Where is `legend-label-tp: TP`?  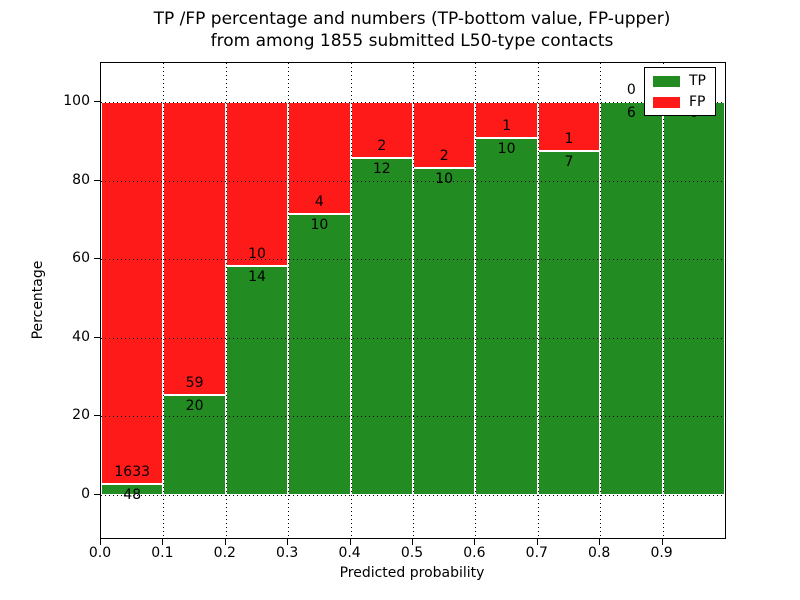
legend-label-tp: TP is located at coordinates (697, 81).